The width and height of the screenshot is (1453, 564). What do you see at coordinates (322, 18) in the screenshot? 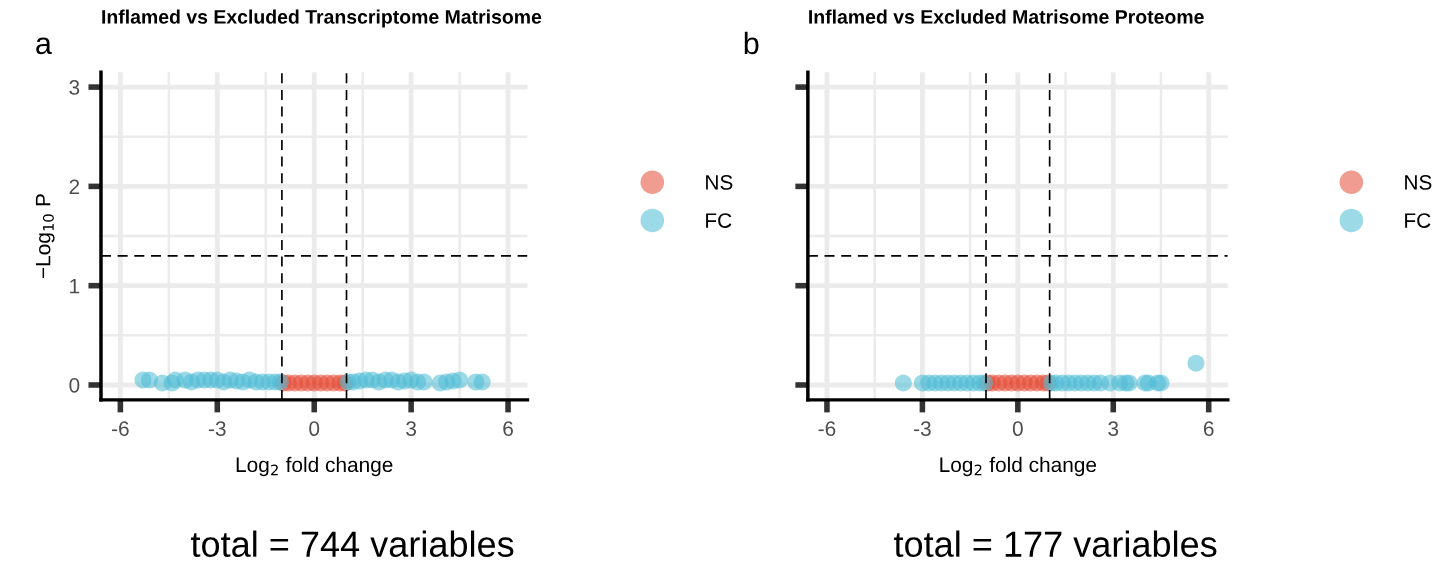
I see `chart-title: Inflamed vs Excluded Transcriptome Matrisome` at bounding box center [322, 18].